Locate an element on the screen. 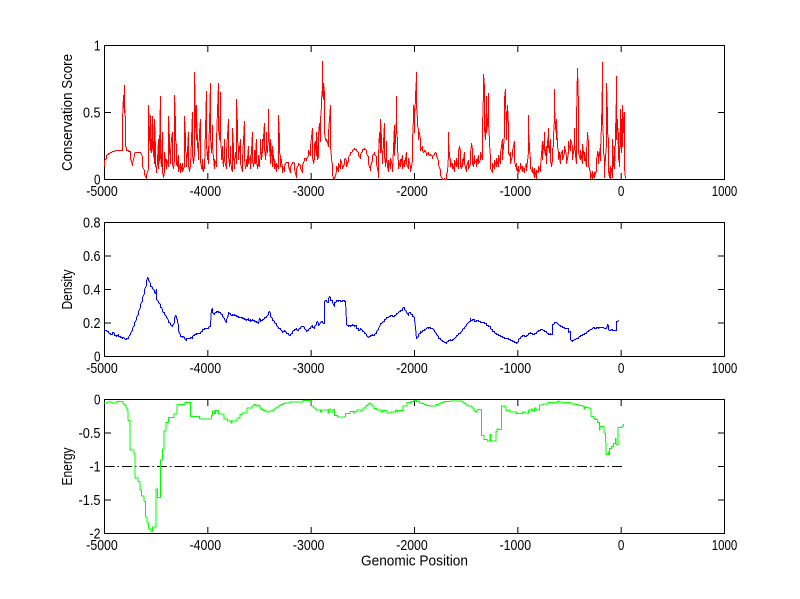 The width and height of the screenshot is (800, 599). svg-text: -0.5 is located at coordinates (90, 434).